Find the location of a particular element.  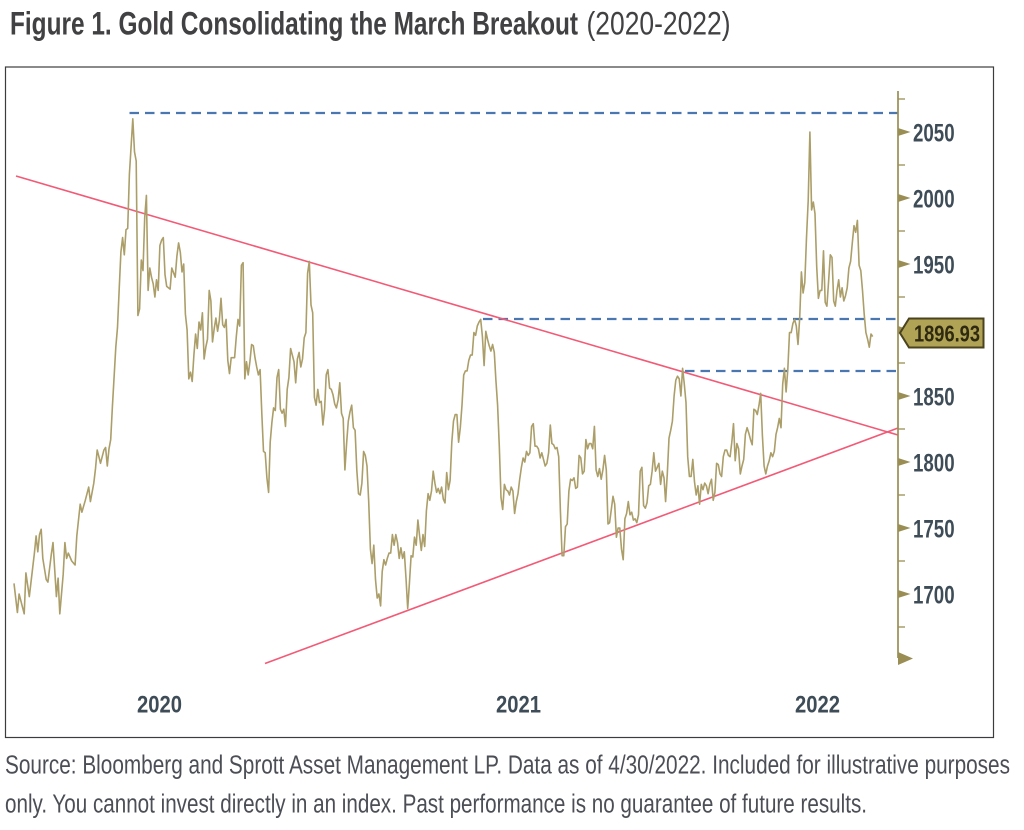

svg-text: 1850 is located at coordinates (934, 397).